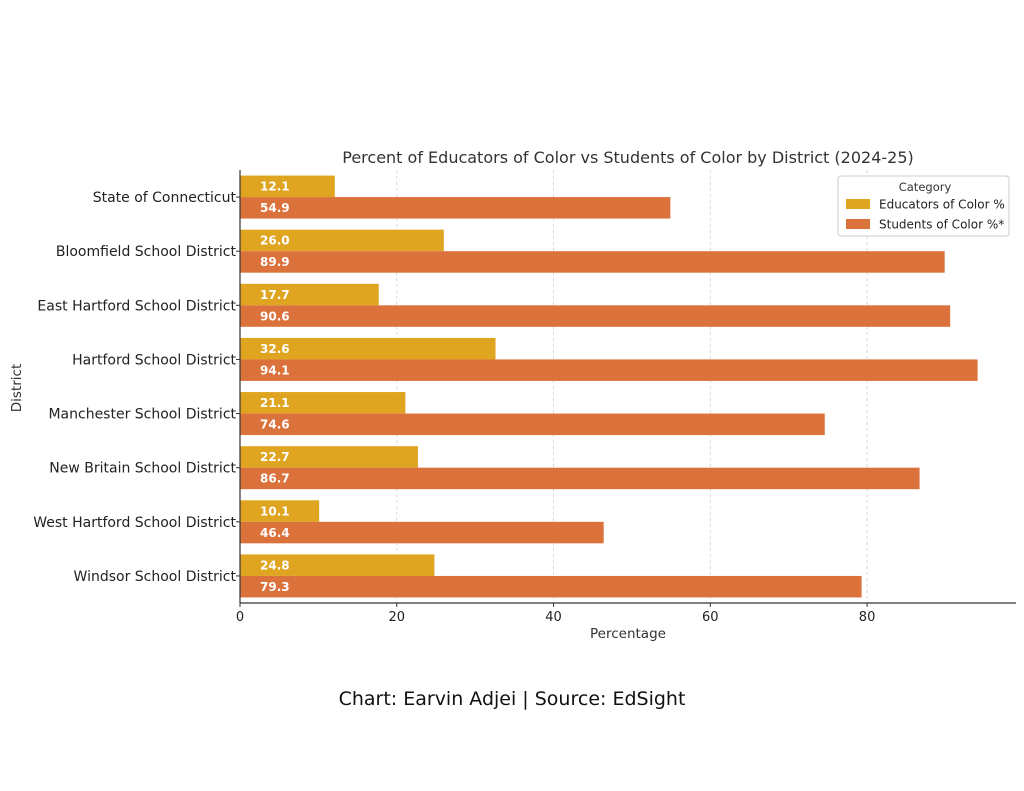  Describe the element at coordinates (155, 577) in the screenshot. I see `y-tick-label: Windsor School District` at that location.